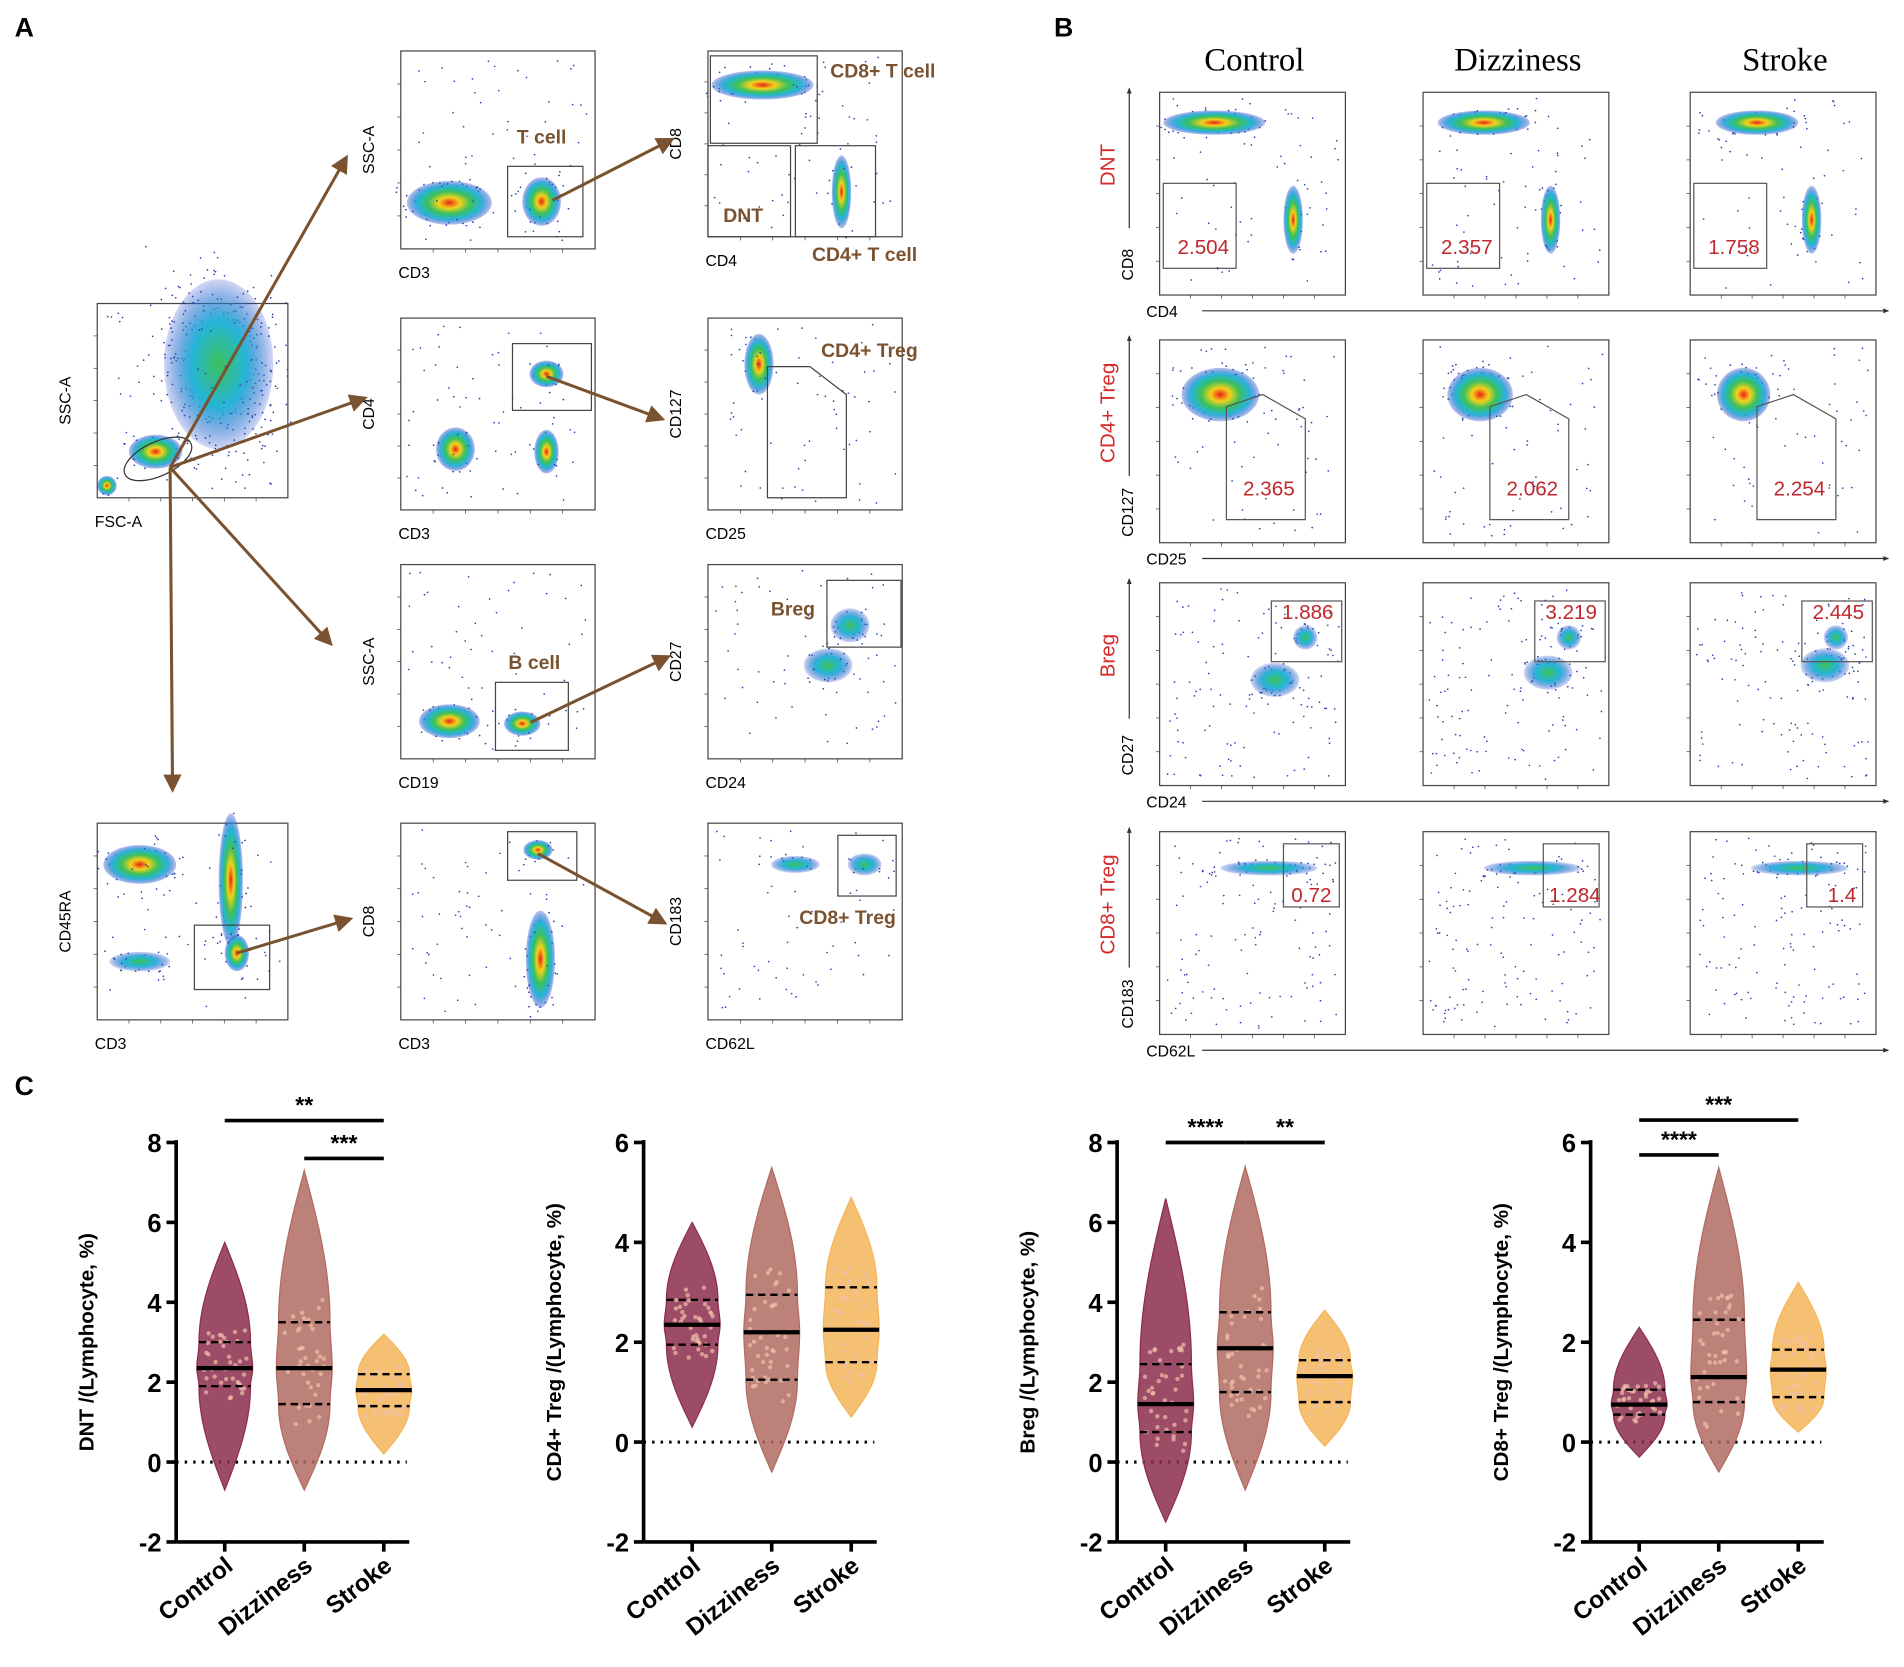  What do you see at coordinates (676, 413) in the screenshot?
I see `y-axis-label: CD127` at bounding box center [676, 413].